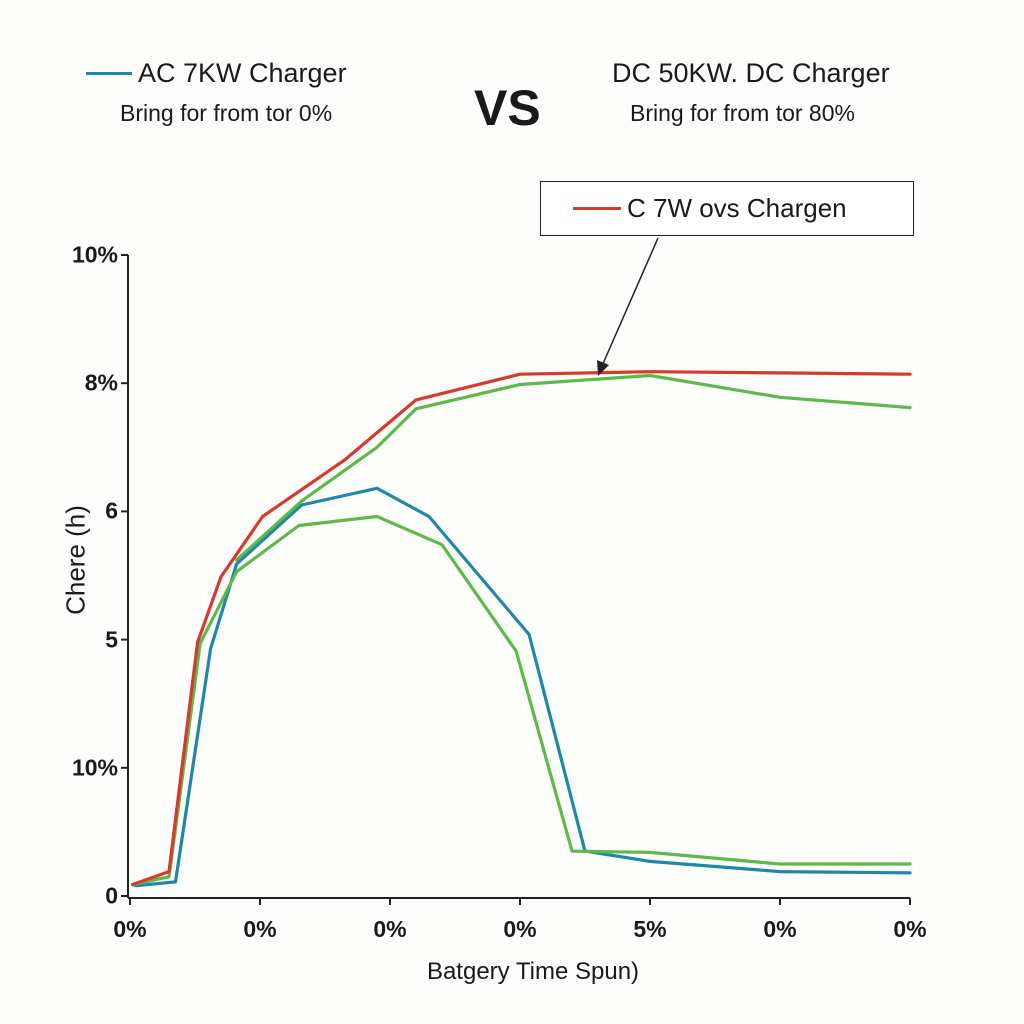 Image resolution: width=1024 pixels, height=1024 pixels. I want to click on x-tick-label: 5%, so click(650, 929).